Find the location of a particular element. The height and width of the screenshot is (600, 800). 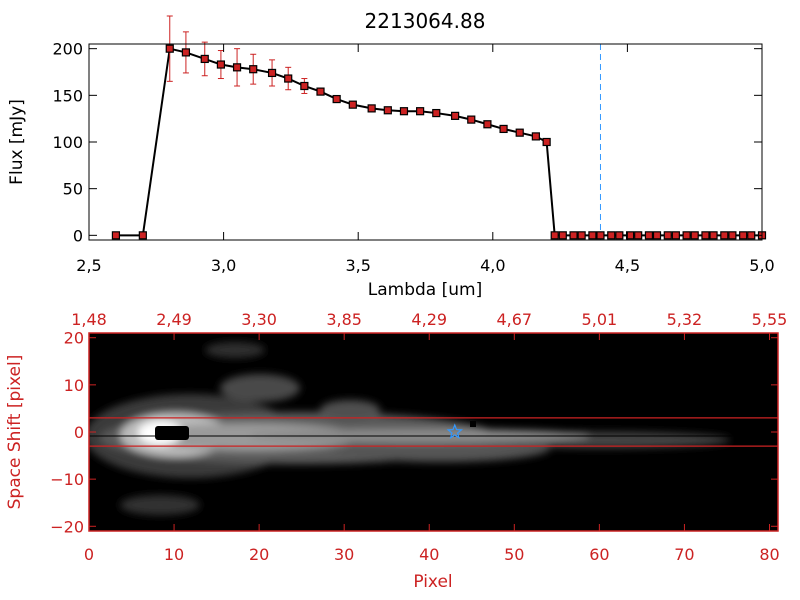

x-tick-label: 3,5 is located at coordinates (357, 265).